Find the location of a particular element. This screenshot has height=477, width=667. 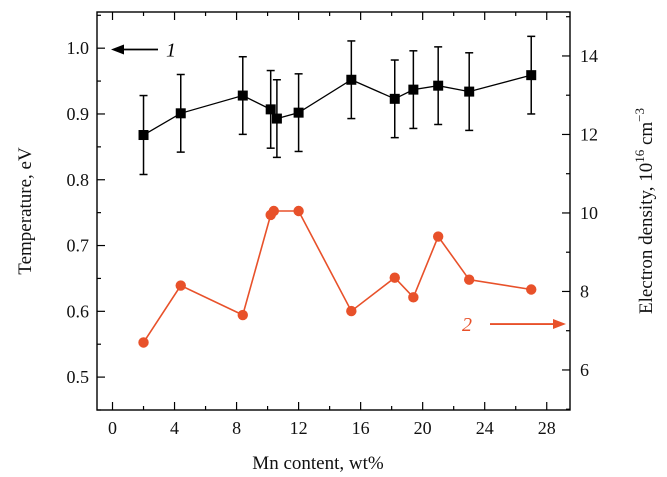

right-y-tick-label: 8 is located at coordinates (584, 291).